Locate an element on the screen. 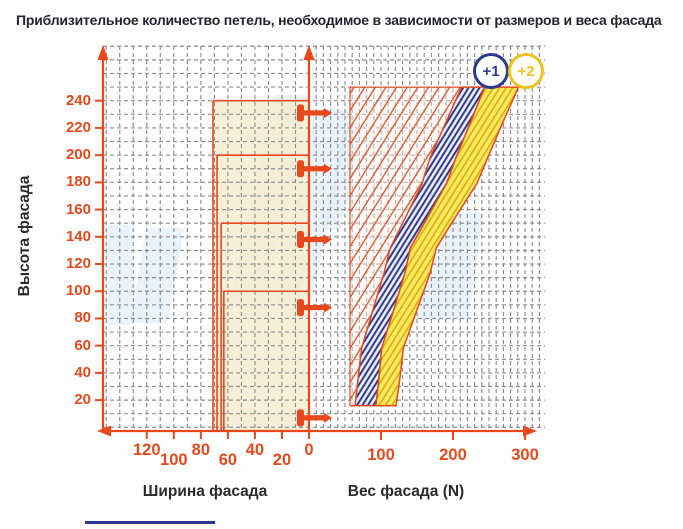 The width and height of the screenshot is (683, 529). weight-axis-title: Вес фасада (N) is located at coordinates (406, 491).